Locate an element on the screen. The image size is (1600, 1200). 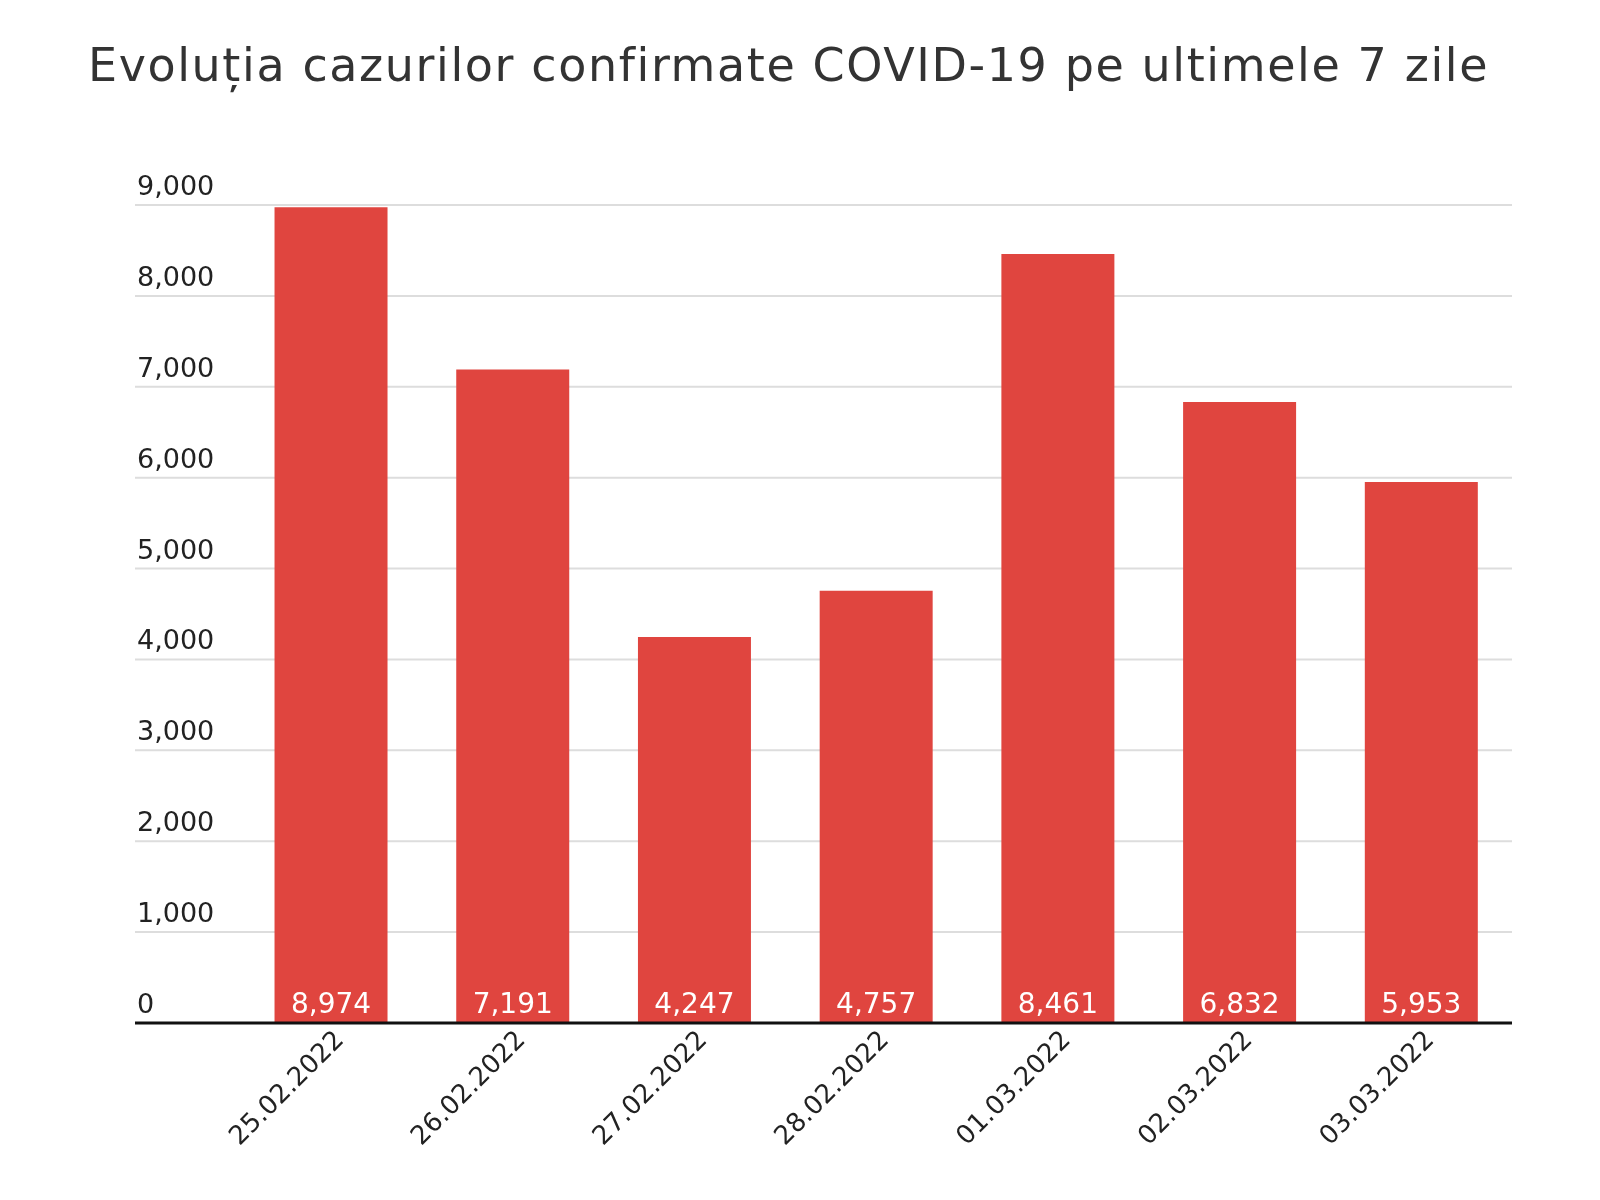
data-label: 4,247 is located at coordinates (694, 1003).